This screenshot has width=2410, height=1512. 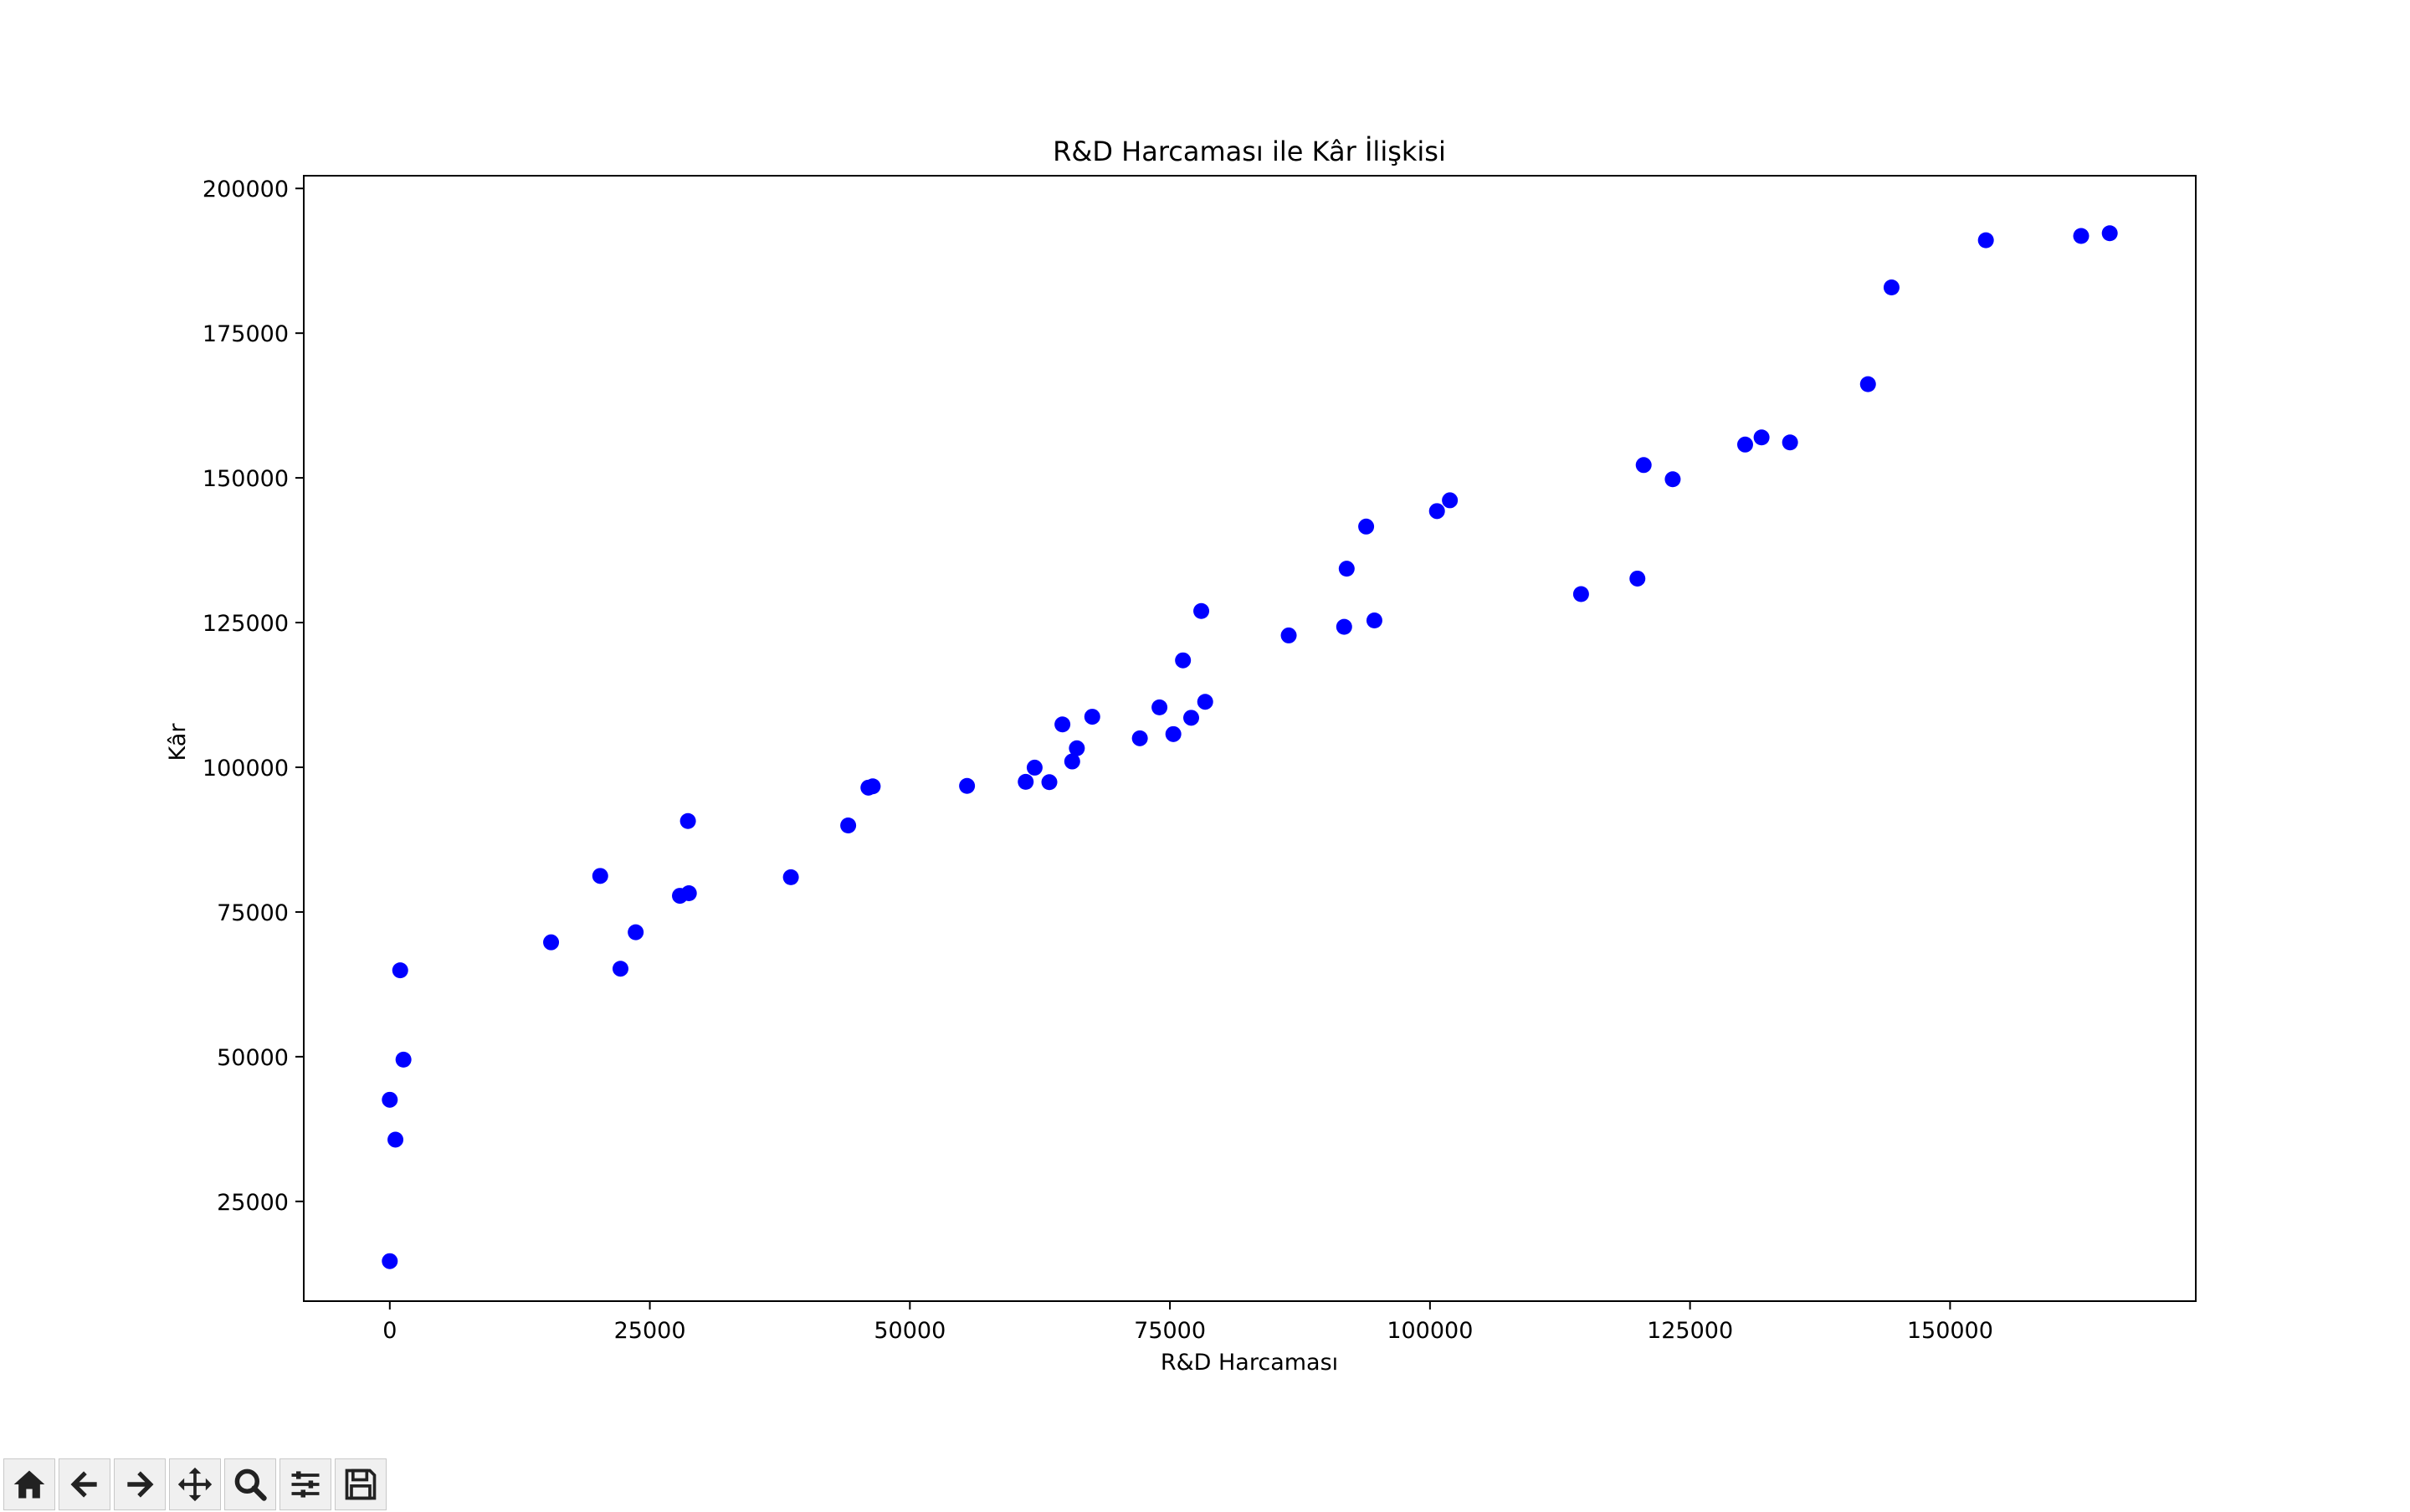 I want to click on x-tick-label: 50000, so click(x=910, y=1331).